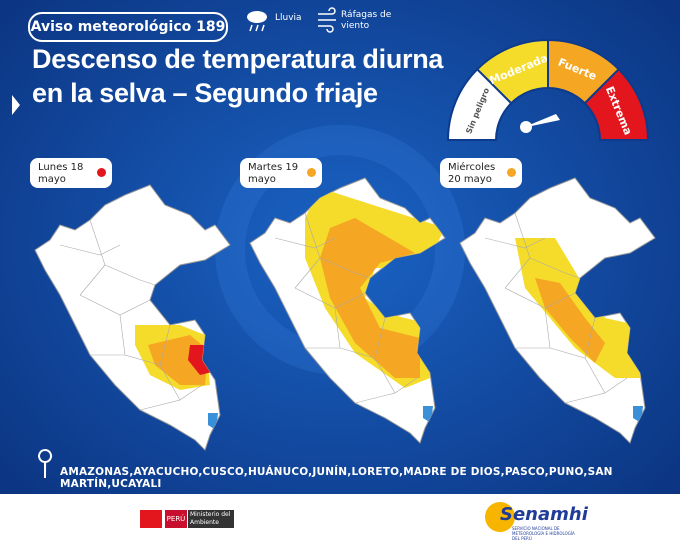  I want to click on warning-badge: Aviso meteorológico 189, so click(128, 27).